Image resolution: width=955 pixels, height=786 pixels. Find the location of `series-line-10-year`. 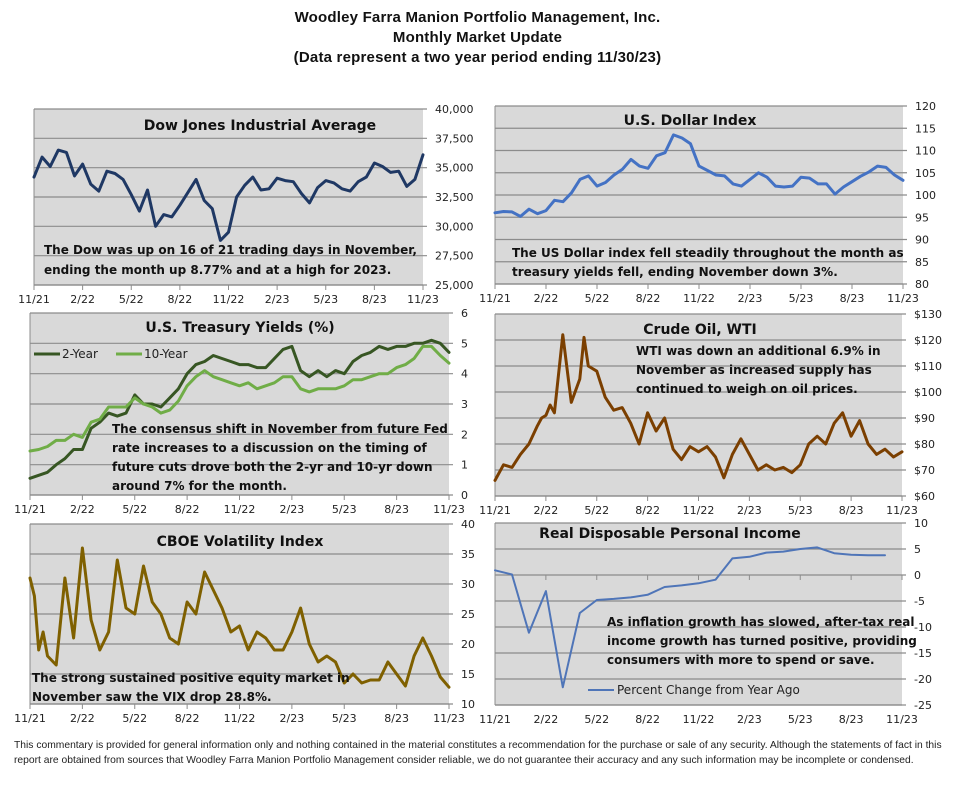

series-line-10-year is located at coordinates (239, 398).